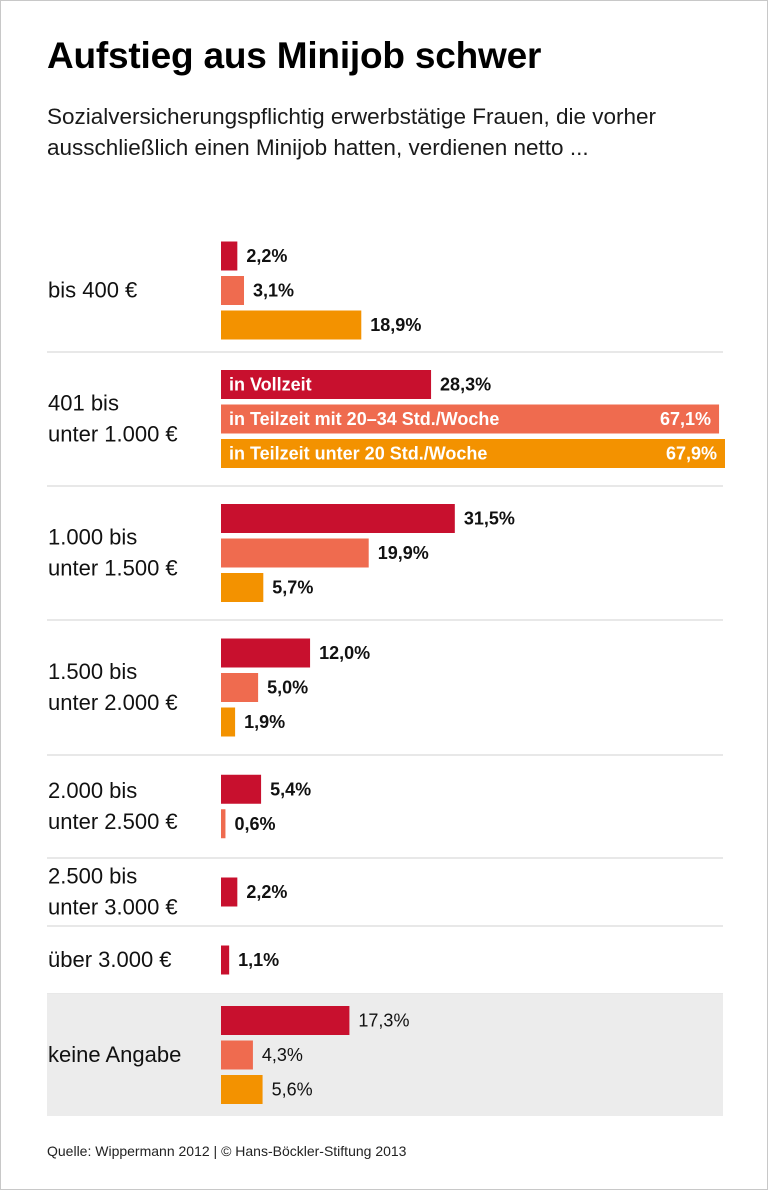  I want to click on data-label: 31,5%, so click(489, 519).